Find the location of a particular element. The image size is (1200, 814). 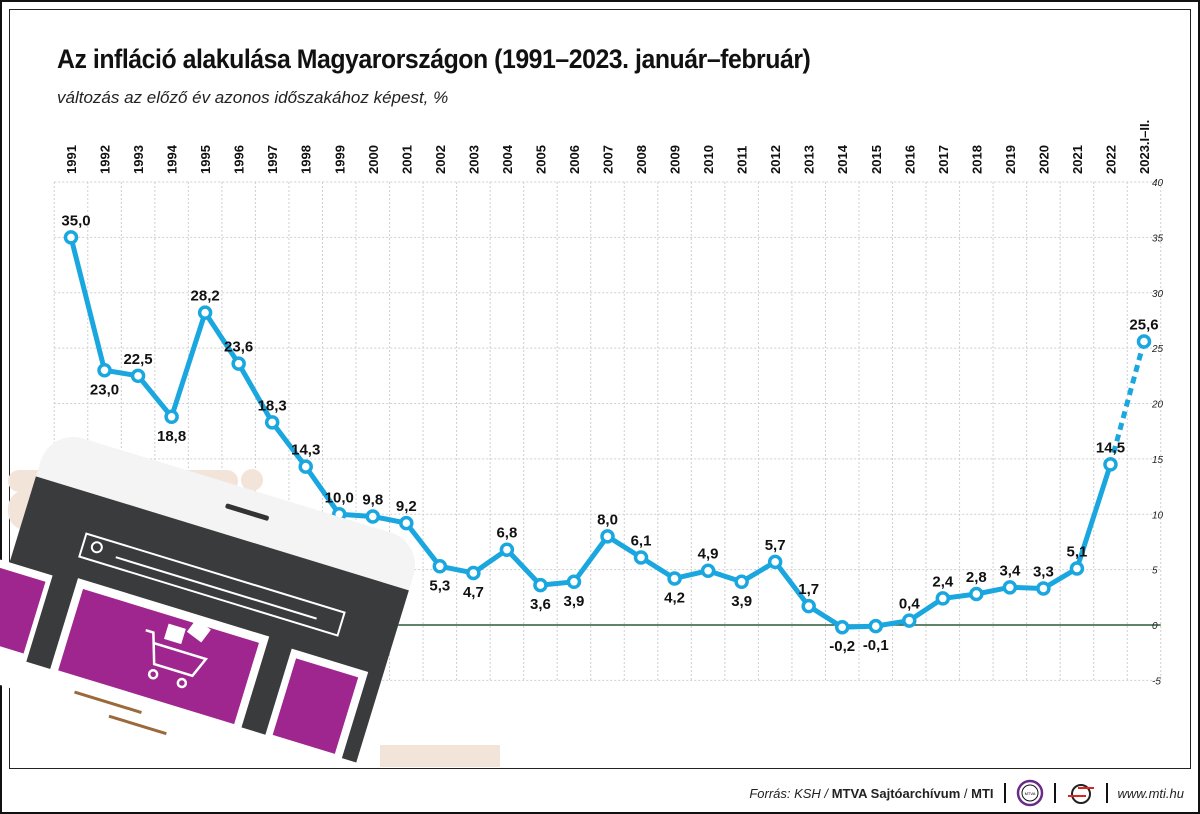

x-tick-label: 2009 is located at coordinates (675, 159).